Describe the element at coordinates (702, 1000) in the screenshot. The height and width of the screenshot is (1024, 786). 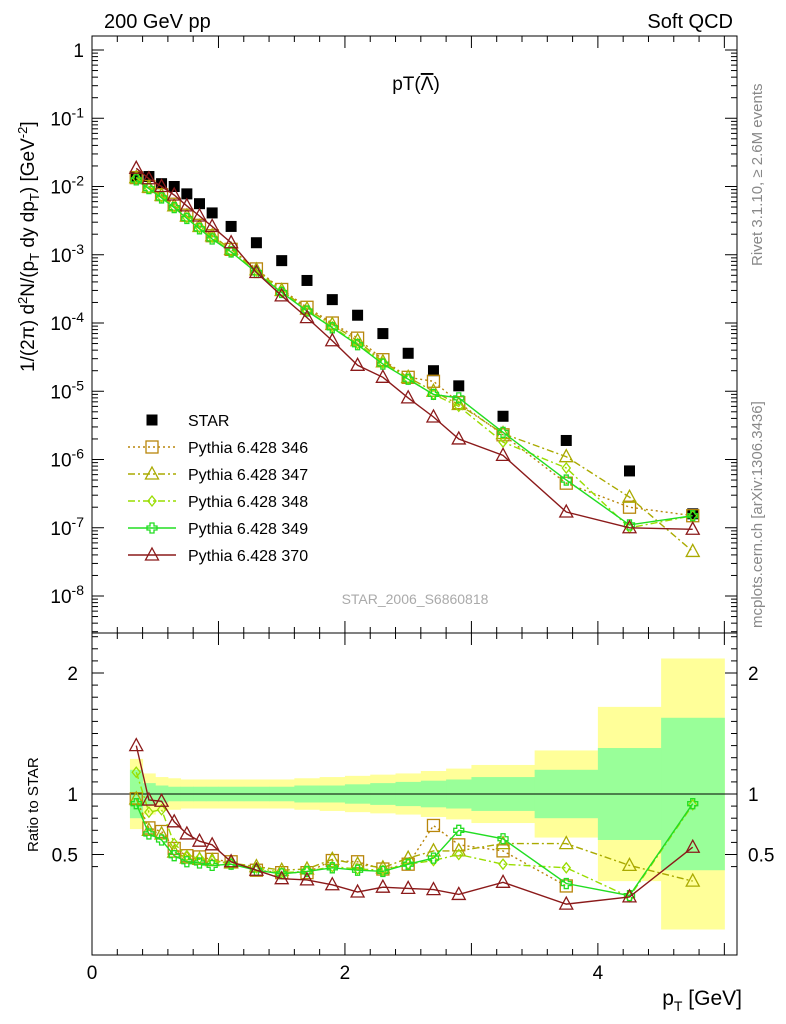
I see `x-axis-label: pT [GeV]` at that location.